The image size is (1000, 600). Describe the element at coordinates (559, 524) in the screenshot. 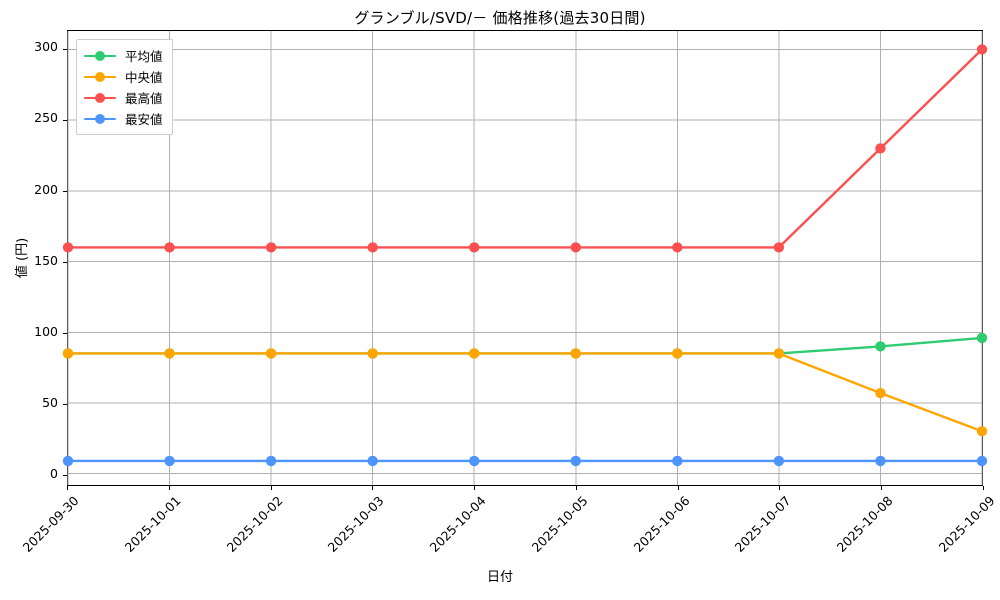

I see `x-tick-label: 2025-10-05` at that location.